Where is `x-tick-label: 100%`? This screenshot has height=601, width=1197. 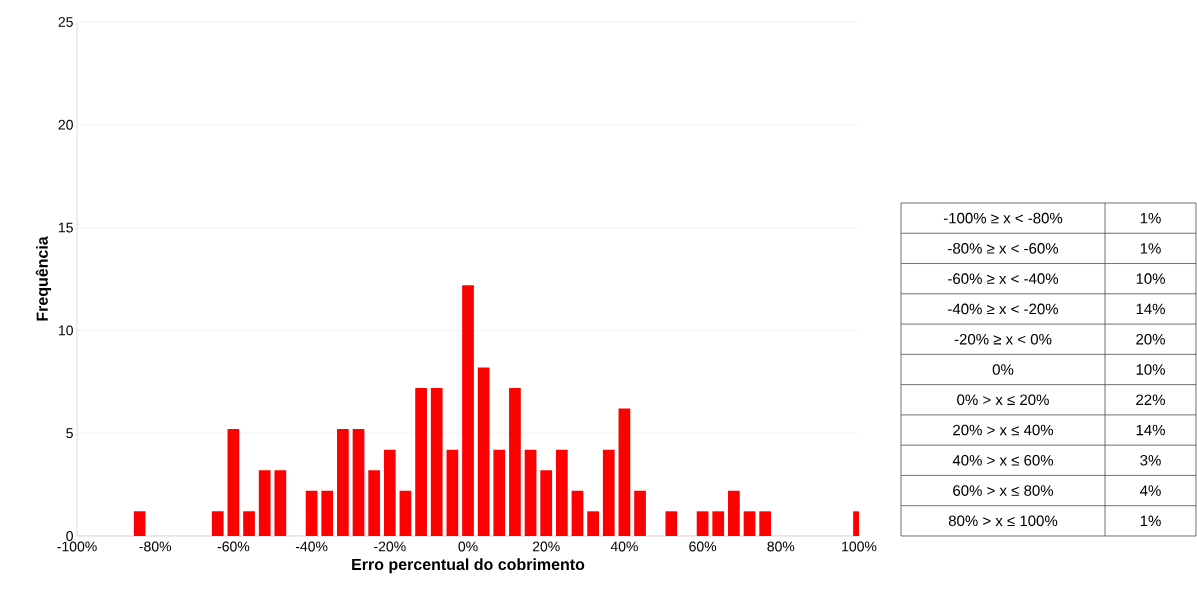 x-tick-label: 100% is located at coordinates (859, 546).